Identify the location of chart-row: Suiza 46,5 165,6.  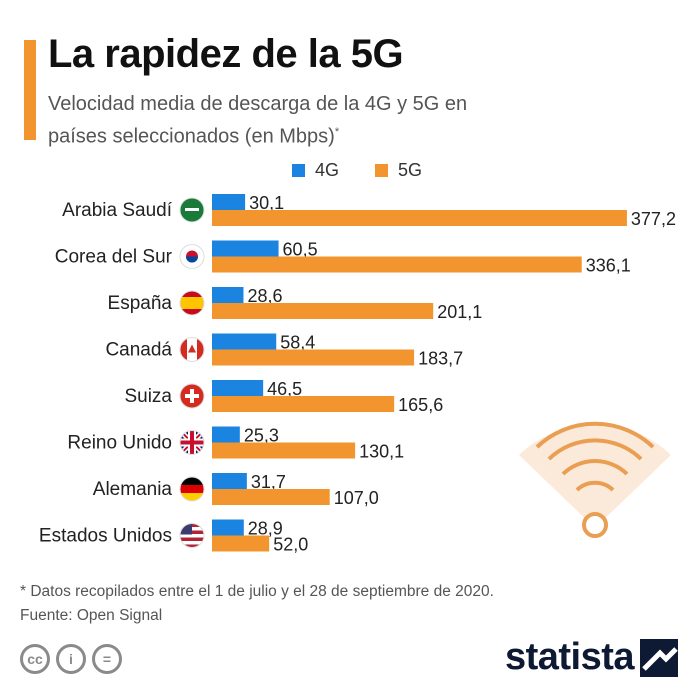
(283, 397).